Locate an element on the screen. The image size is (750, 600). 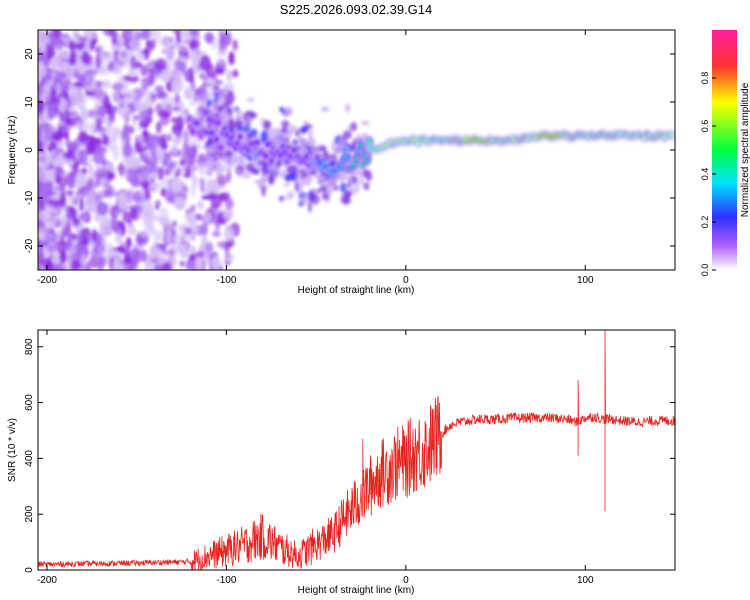
snr-xlabel: Height of straight line (km) is located at coordinates (356, 590).